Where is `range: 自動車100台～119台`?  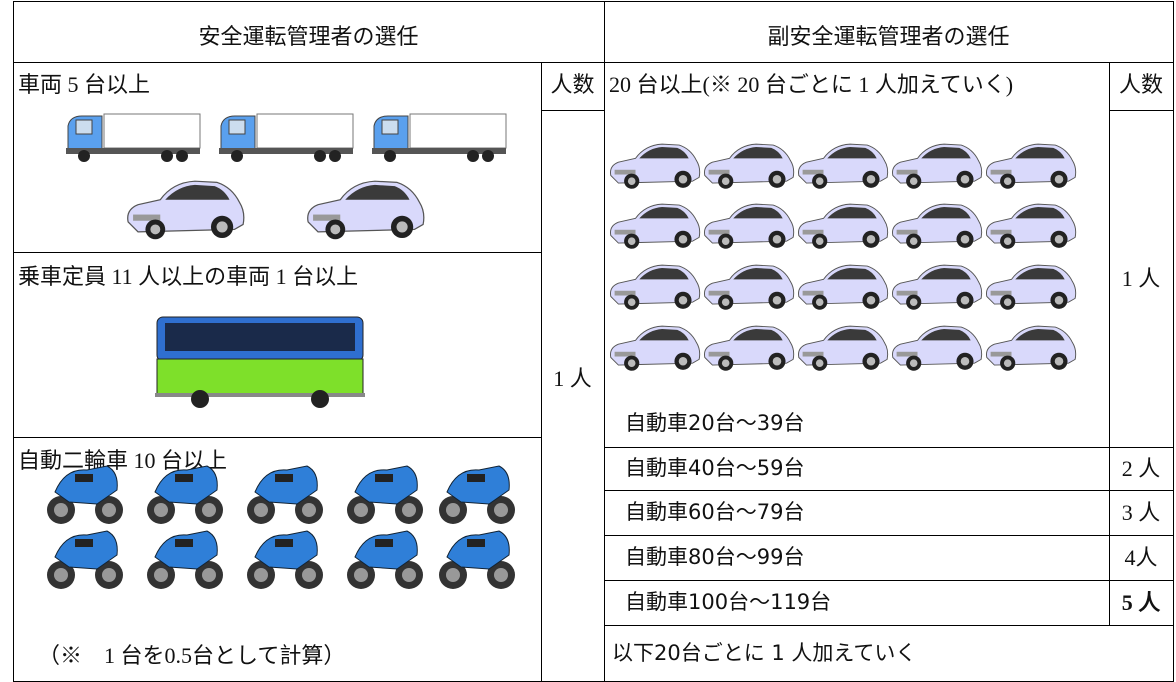
range: 自動車100台～119台 is located at coordinates (728, 602).